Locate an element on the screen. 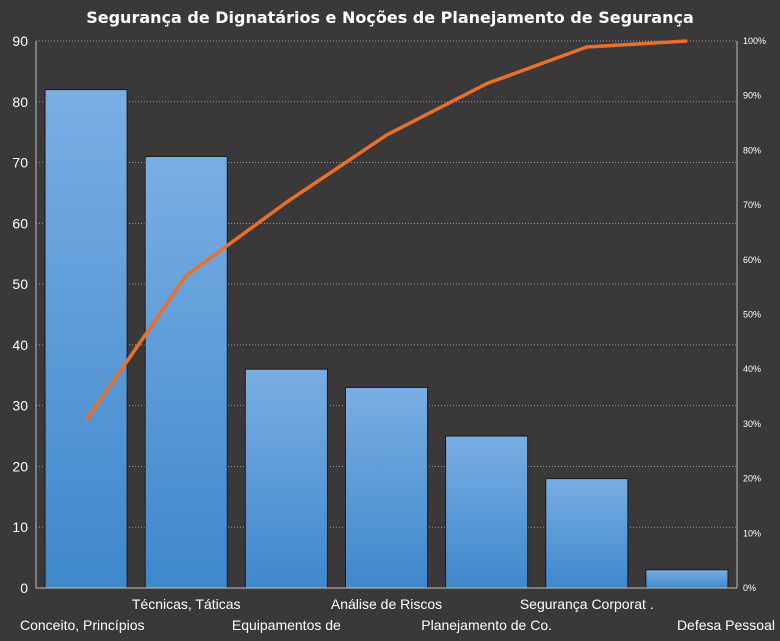 Image resolution: width=780 pixels, height=641 pixels. y-tick-label: 20 is located at coordinates (20, 466).